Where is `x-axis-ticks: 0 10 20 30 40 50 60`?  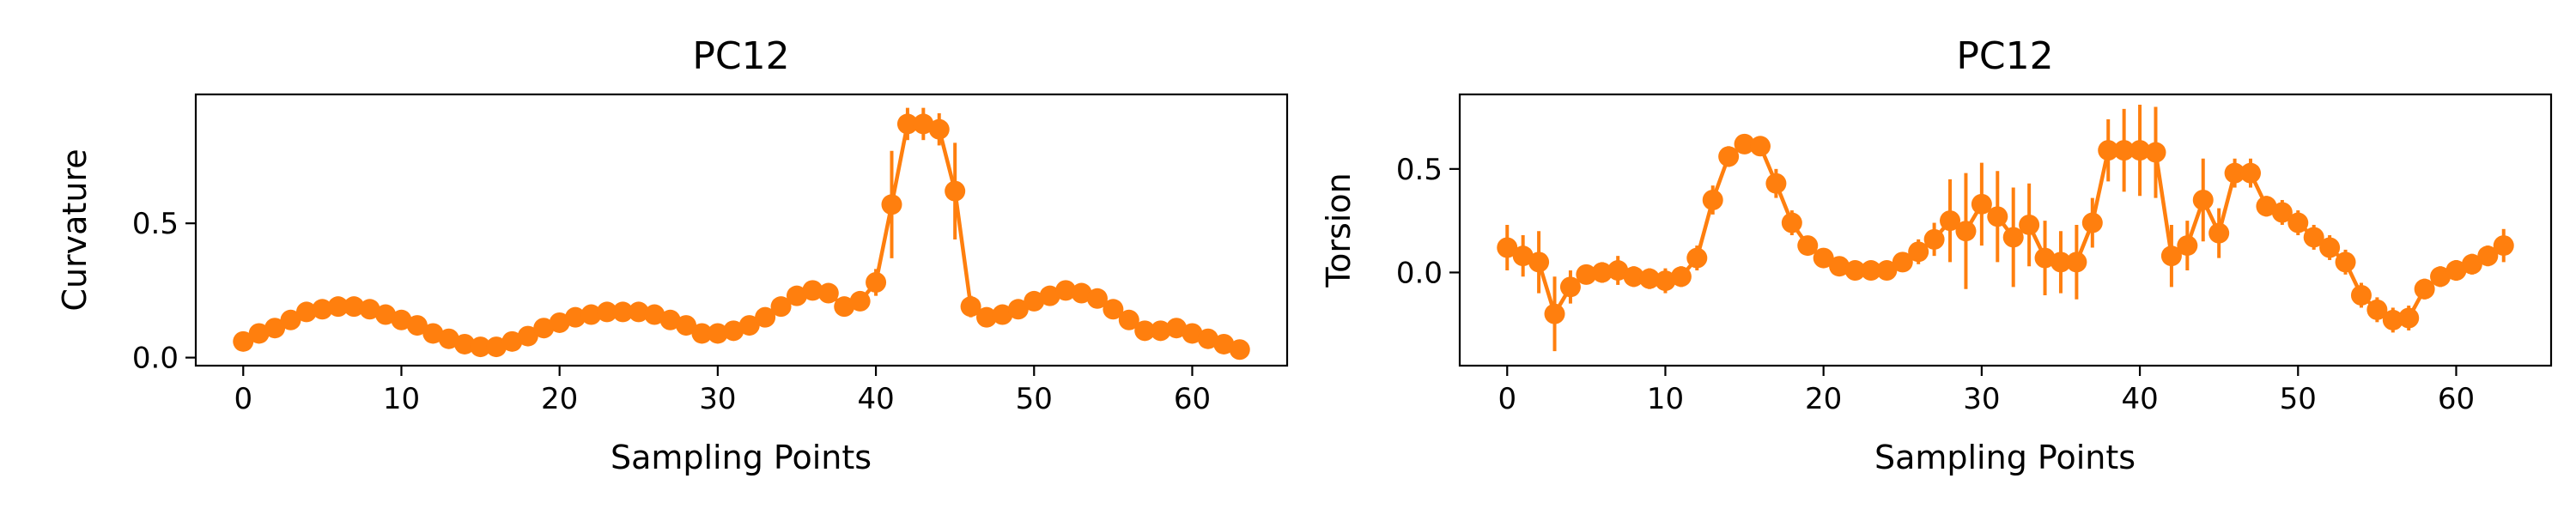 x-axis-ticks: 0 10 20 30 40 50 60 is located at coordinates (722, 391).